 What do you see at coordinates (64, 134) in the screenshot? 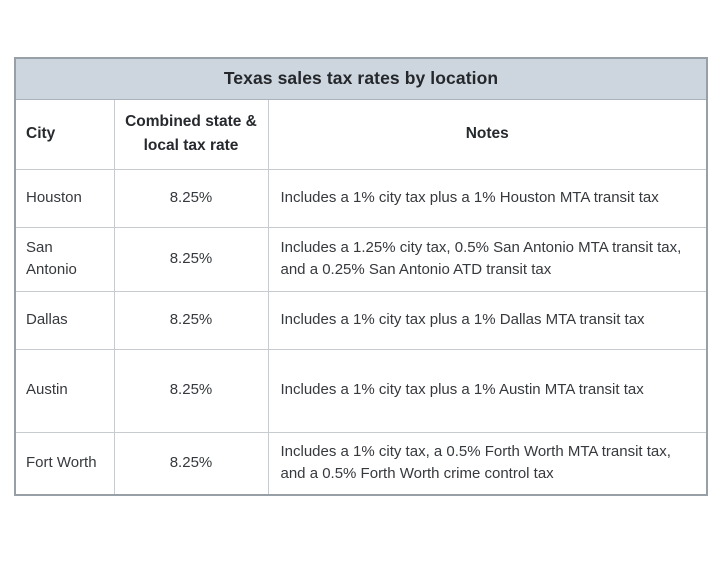
I see `column-header-city: City` at bounding box center [64, 134].